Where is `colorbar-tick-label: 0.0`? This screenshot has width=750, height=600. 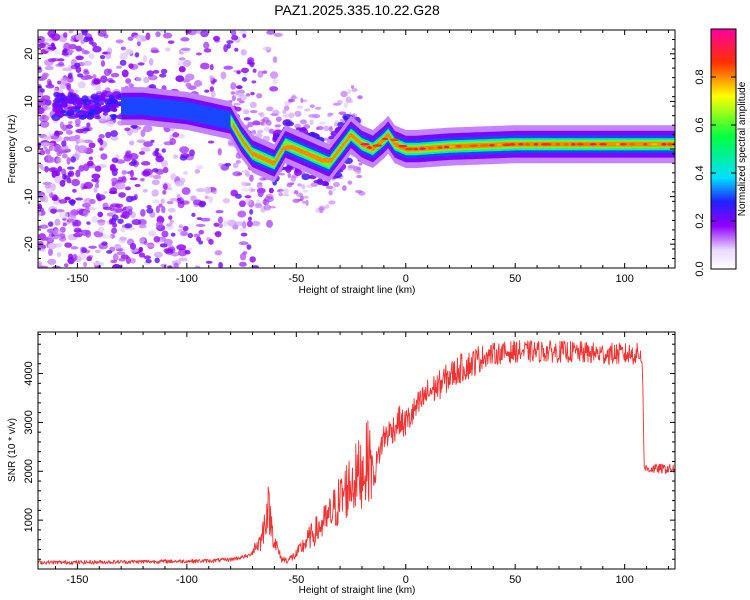 colorbar-tick-label: 0.0 is located at coordinates (700, 268).